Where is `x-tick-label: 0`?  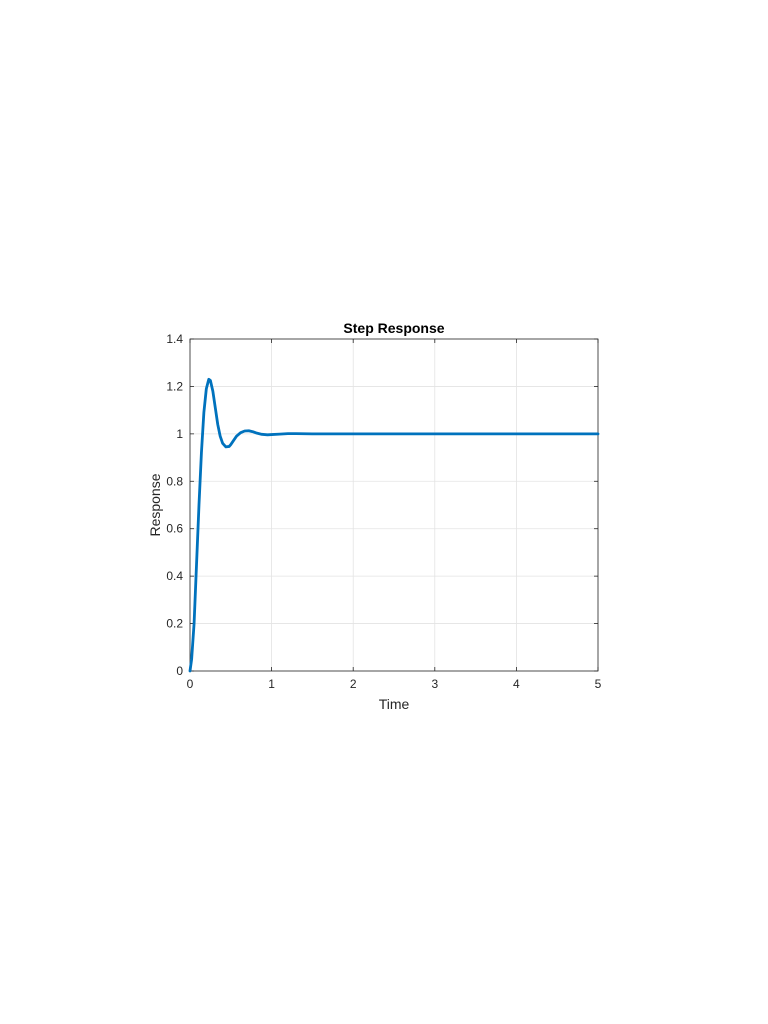 x-tick-label: 0 is located at coordinates (190, 684).